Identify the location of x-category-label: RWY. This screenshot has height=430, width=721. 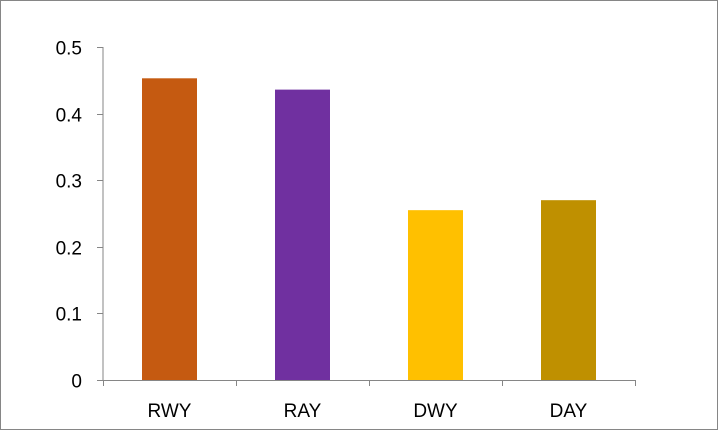
(170, 410).